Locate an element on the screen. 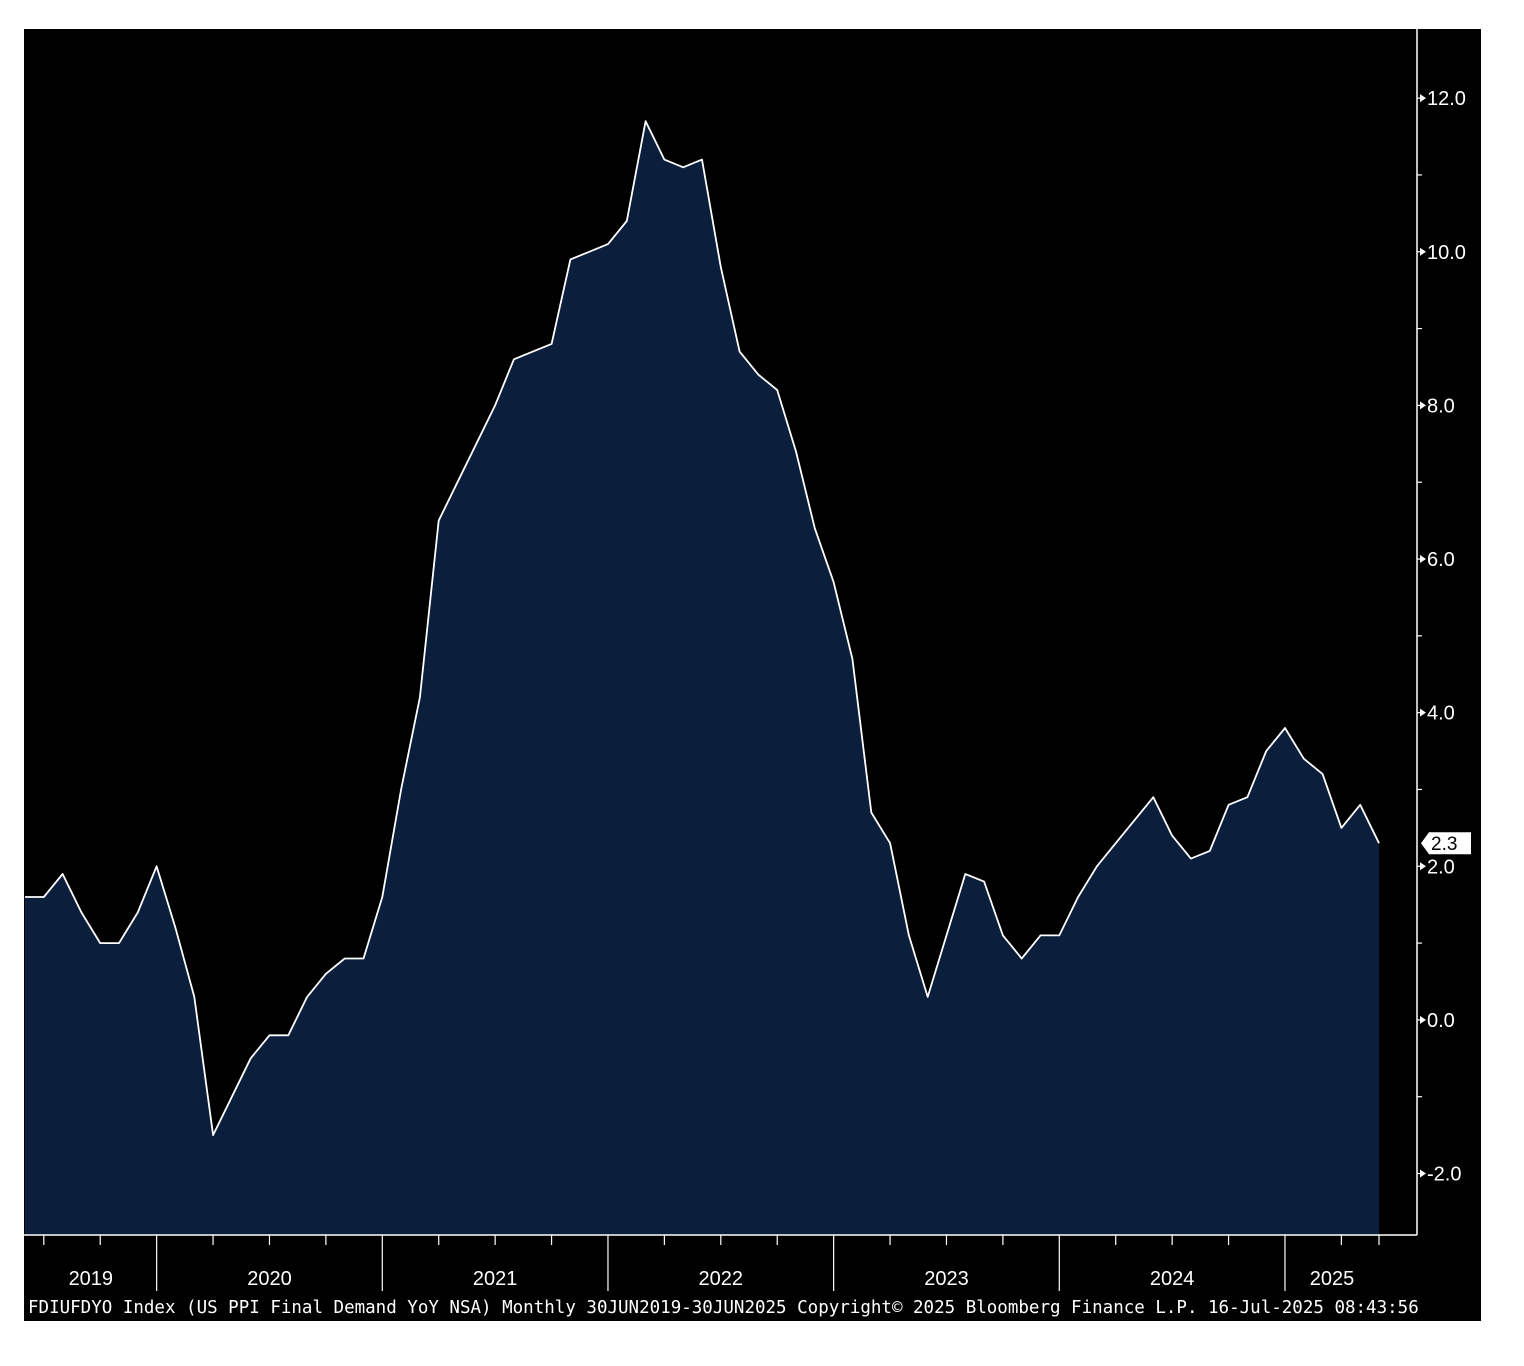  y-tick-label: 10.0 is located at coordinates (1446, 253).